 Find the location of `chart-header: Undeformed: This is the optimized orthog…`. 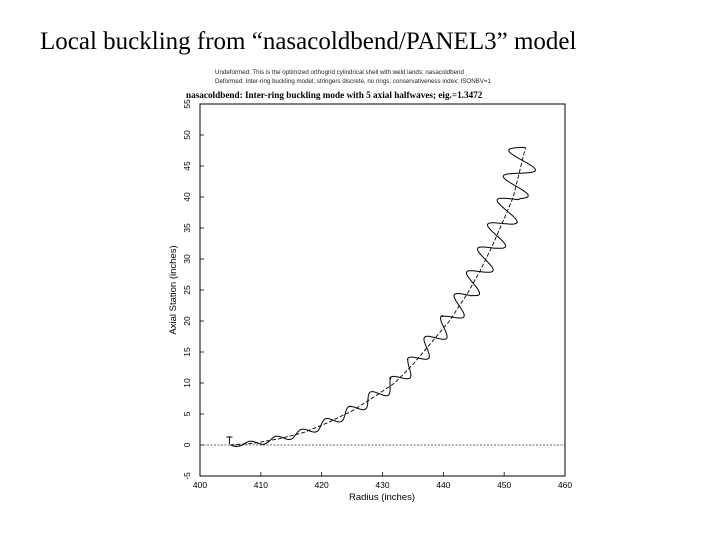

chart-header: Undeformed: This is the optimized orthog… is located at coordinates (339, 84).